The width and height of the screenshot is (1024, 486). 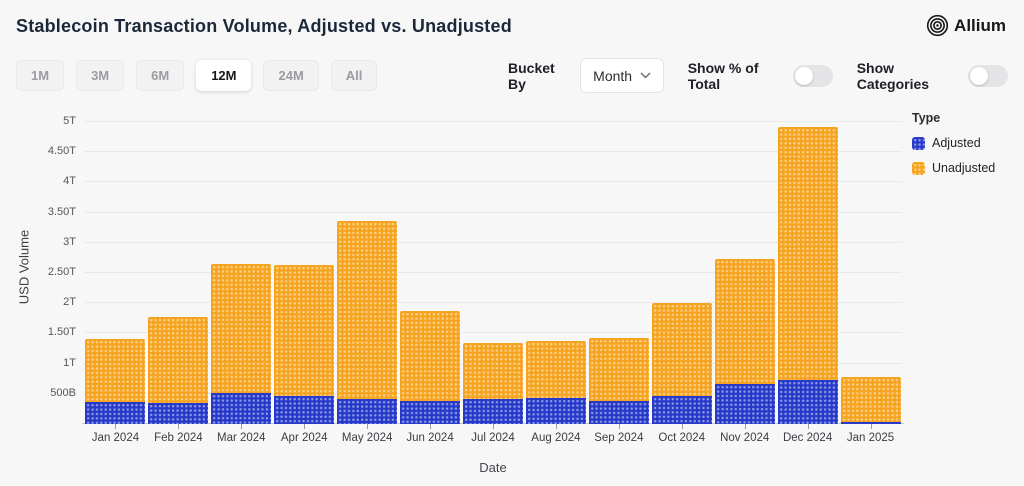 What do you see at coordinates (115, 370) in the screenshot?
I see `bar-segment-unadjusted-jan-2024` at bounding box center [115, 370].